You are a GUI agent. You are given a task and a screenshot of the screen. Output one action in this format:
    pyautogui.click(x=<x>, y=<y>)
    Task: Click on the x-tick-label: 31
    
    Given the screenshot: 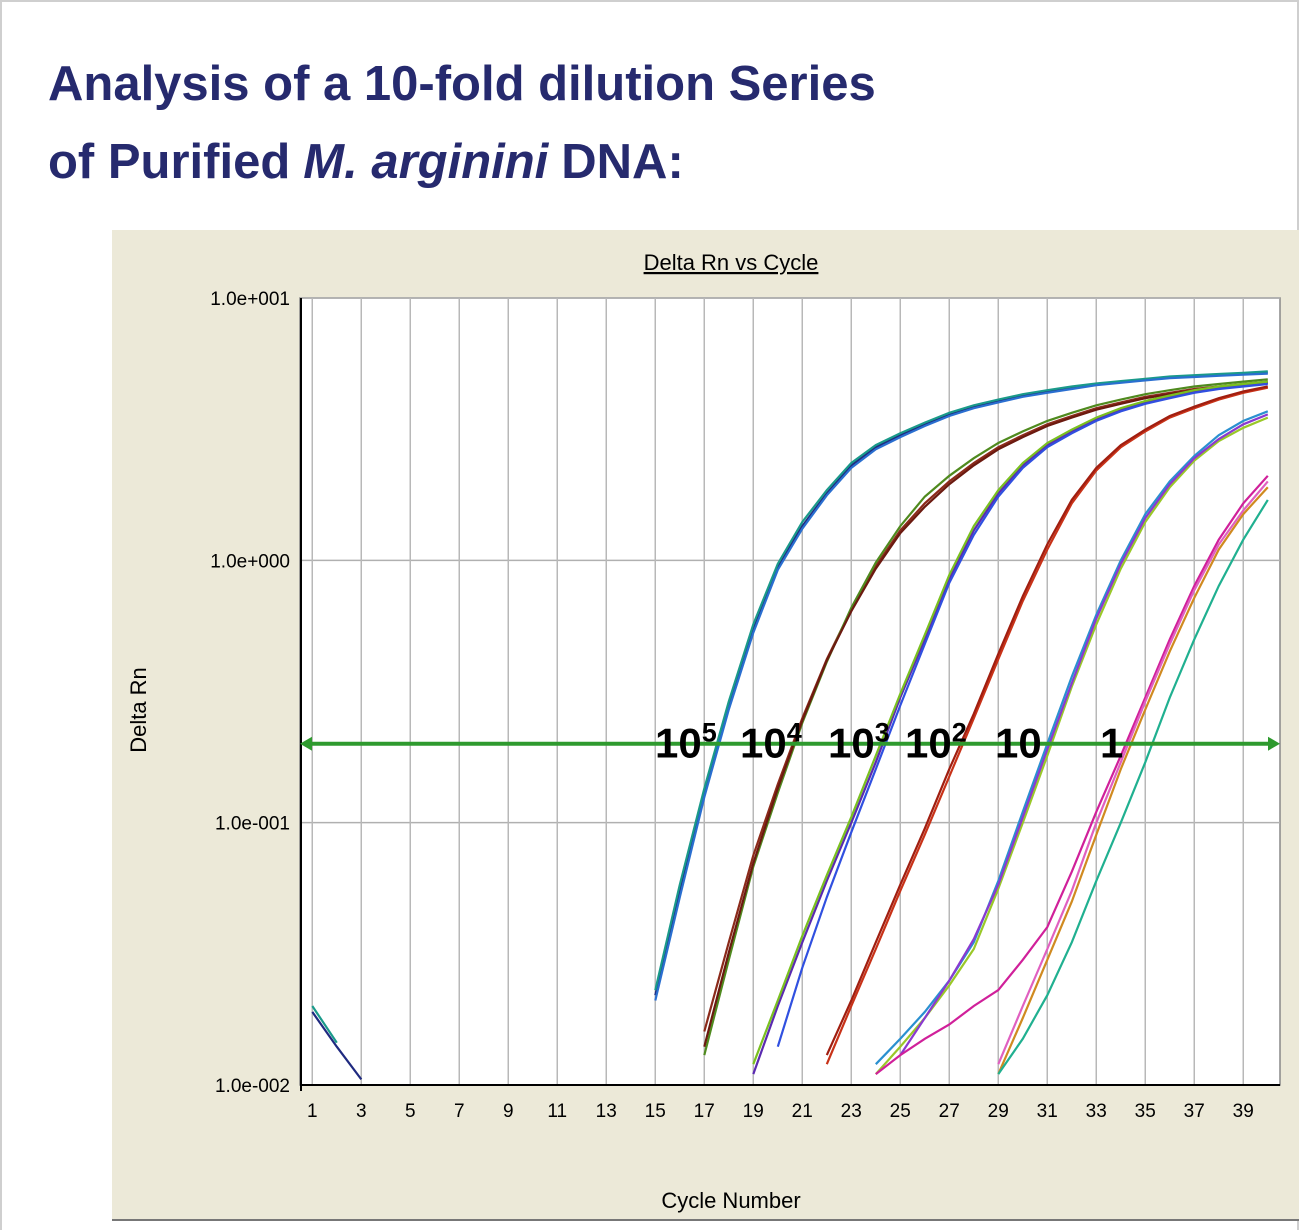 What is the action you would take?
    pyautogui.click(x=1047, y=1111)
    